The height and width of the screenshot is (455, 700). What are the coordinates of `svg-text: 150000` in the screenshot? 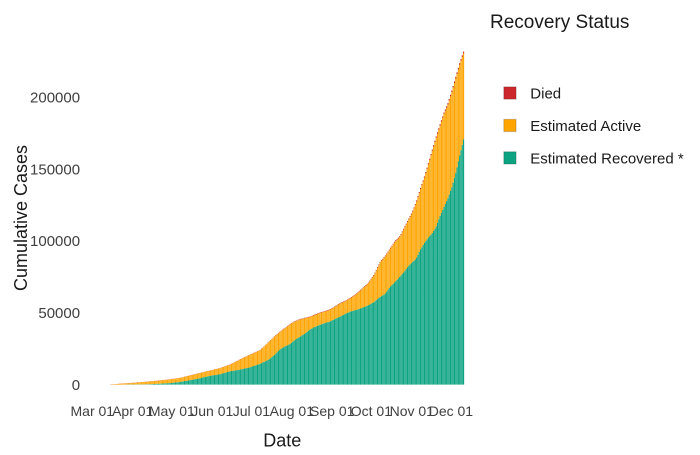 It's located at (55, 169).